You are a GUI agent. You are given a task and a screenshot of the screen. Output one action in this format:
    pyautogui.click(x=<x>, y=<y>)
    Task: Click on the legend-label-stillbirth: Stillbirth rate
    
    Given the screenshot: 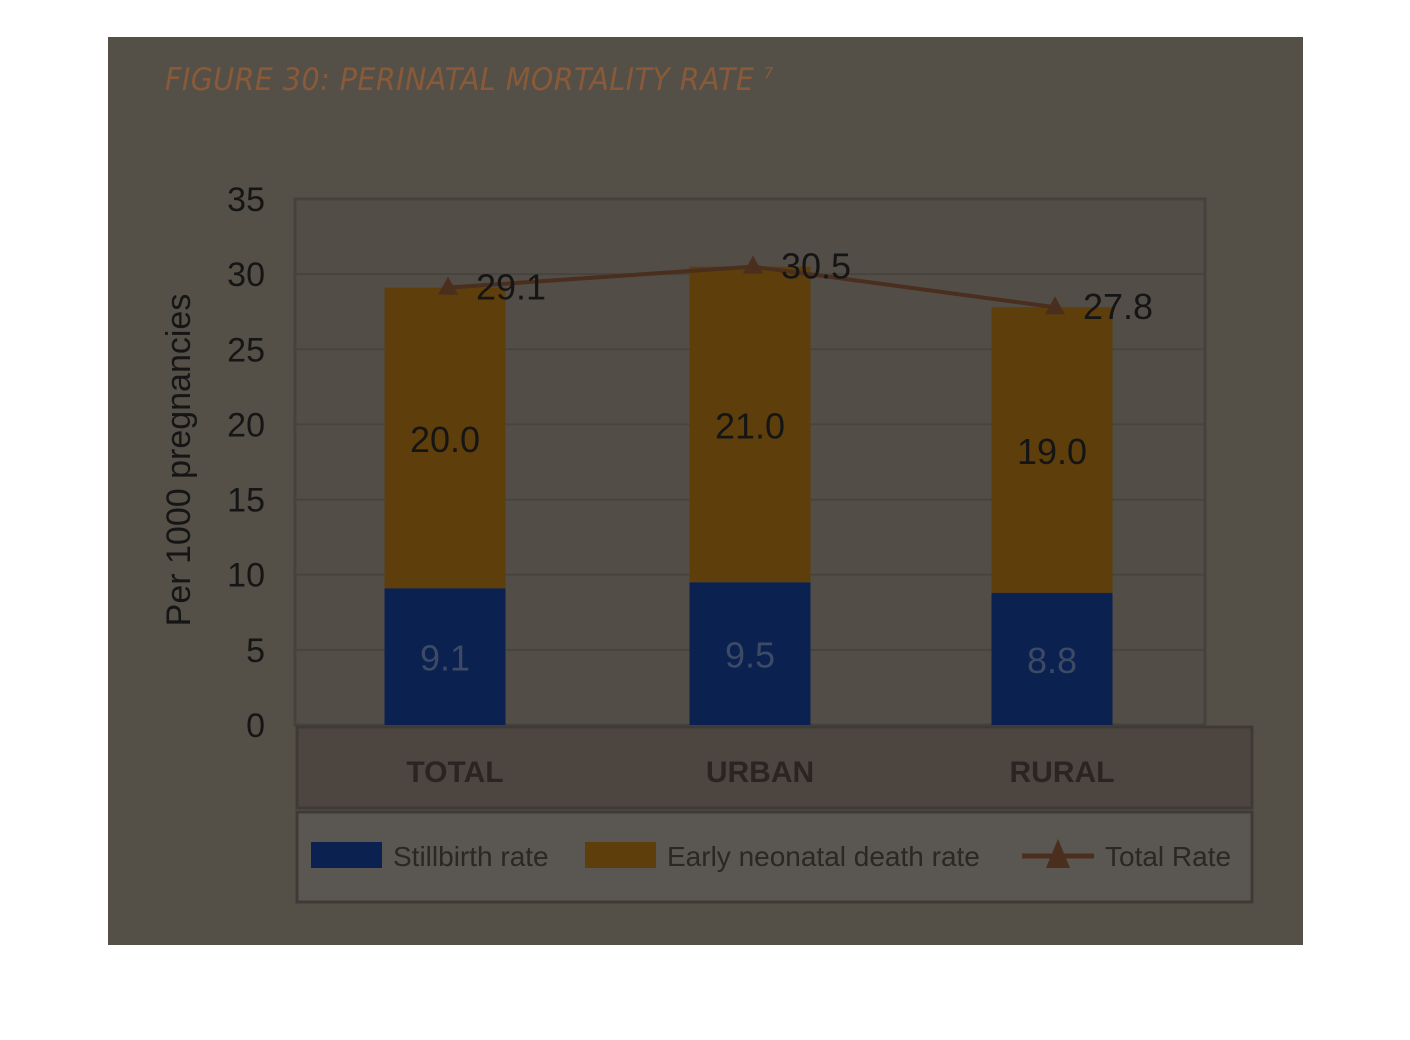 What is the action you would take?
    pyautogui.click(x=471, y=856)
    